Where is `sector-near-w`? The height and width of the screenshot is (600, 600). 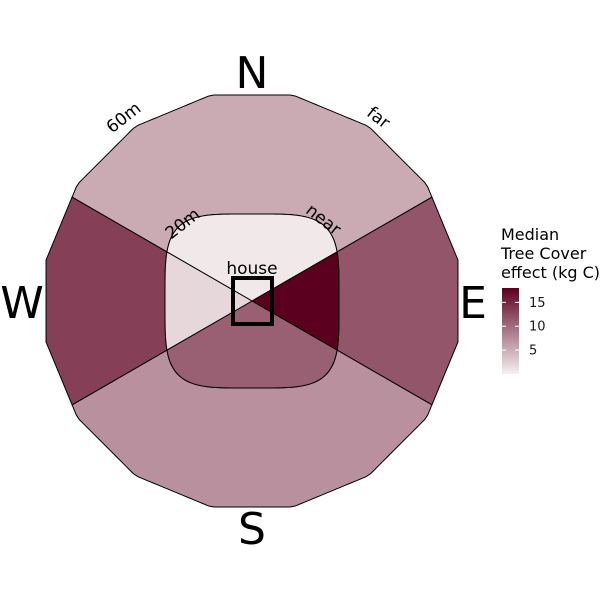 sector-near-w is located at coordinates (208, 301).